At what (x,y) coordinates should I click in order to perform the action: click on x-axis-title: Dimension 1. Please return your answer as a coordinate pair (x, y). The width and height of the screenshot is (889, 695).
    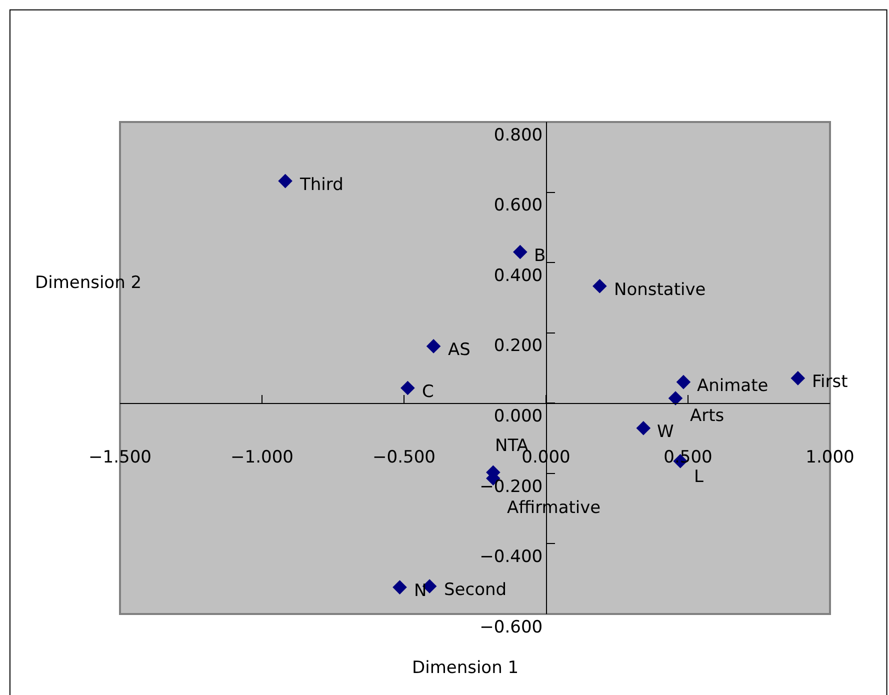
    Looking at the image, I should click on (465, 668).